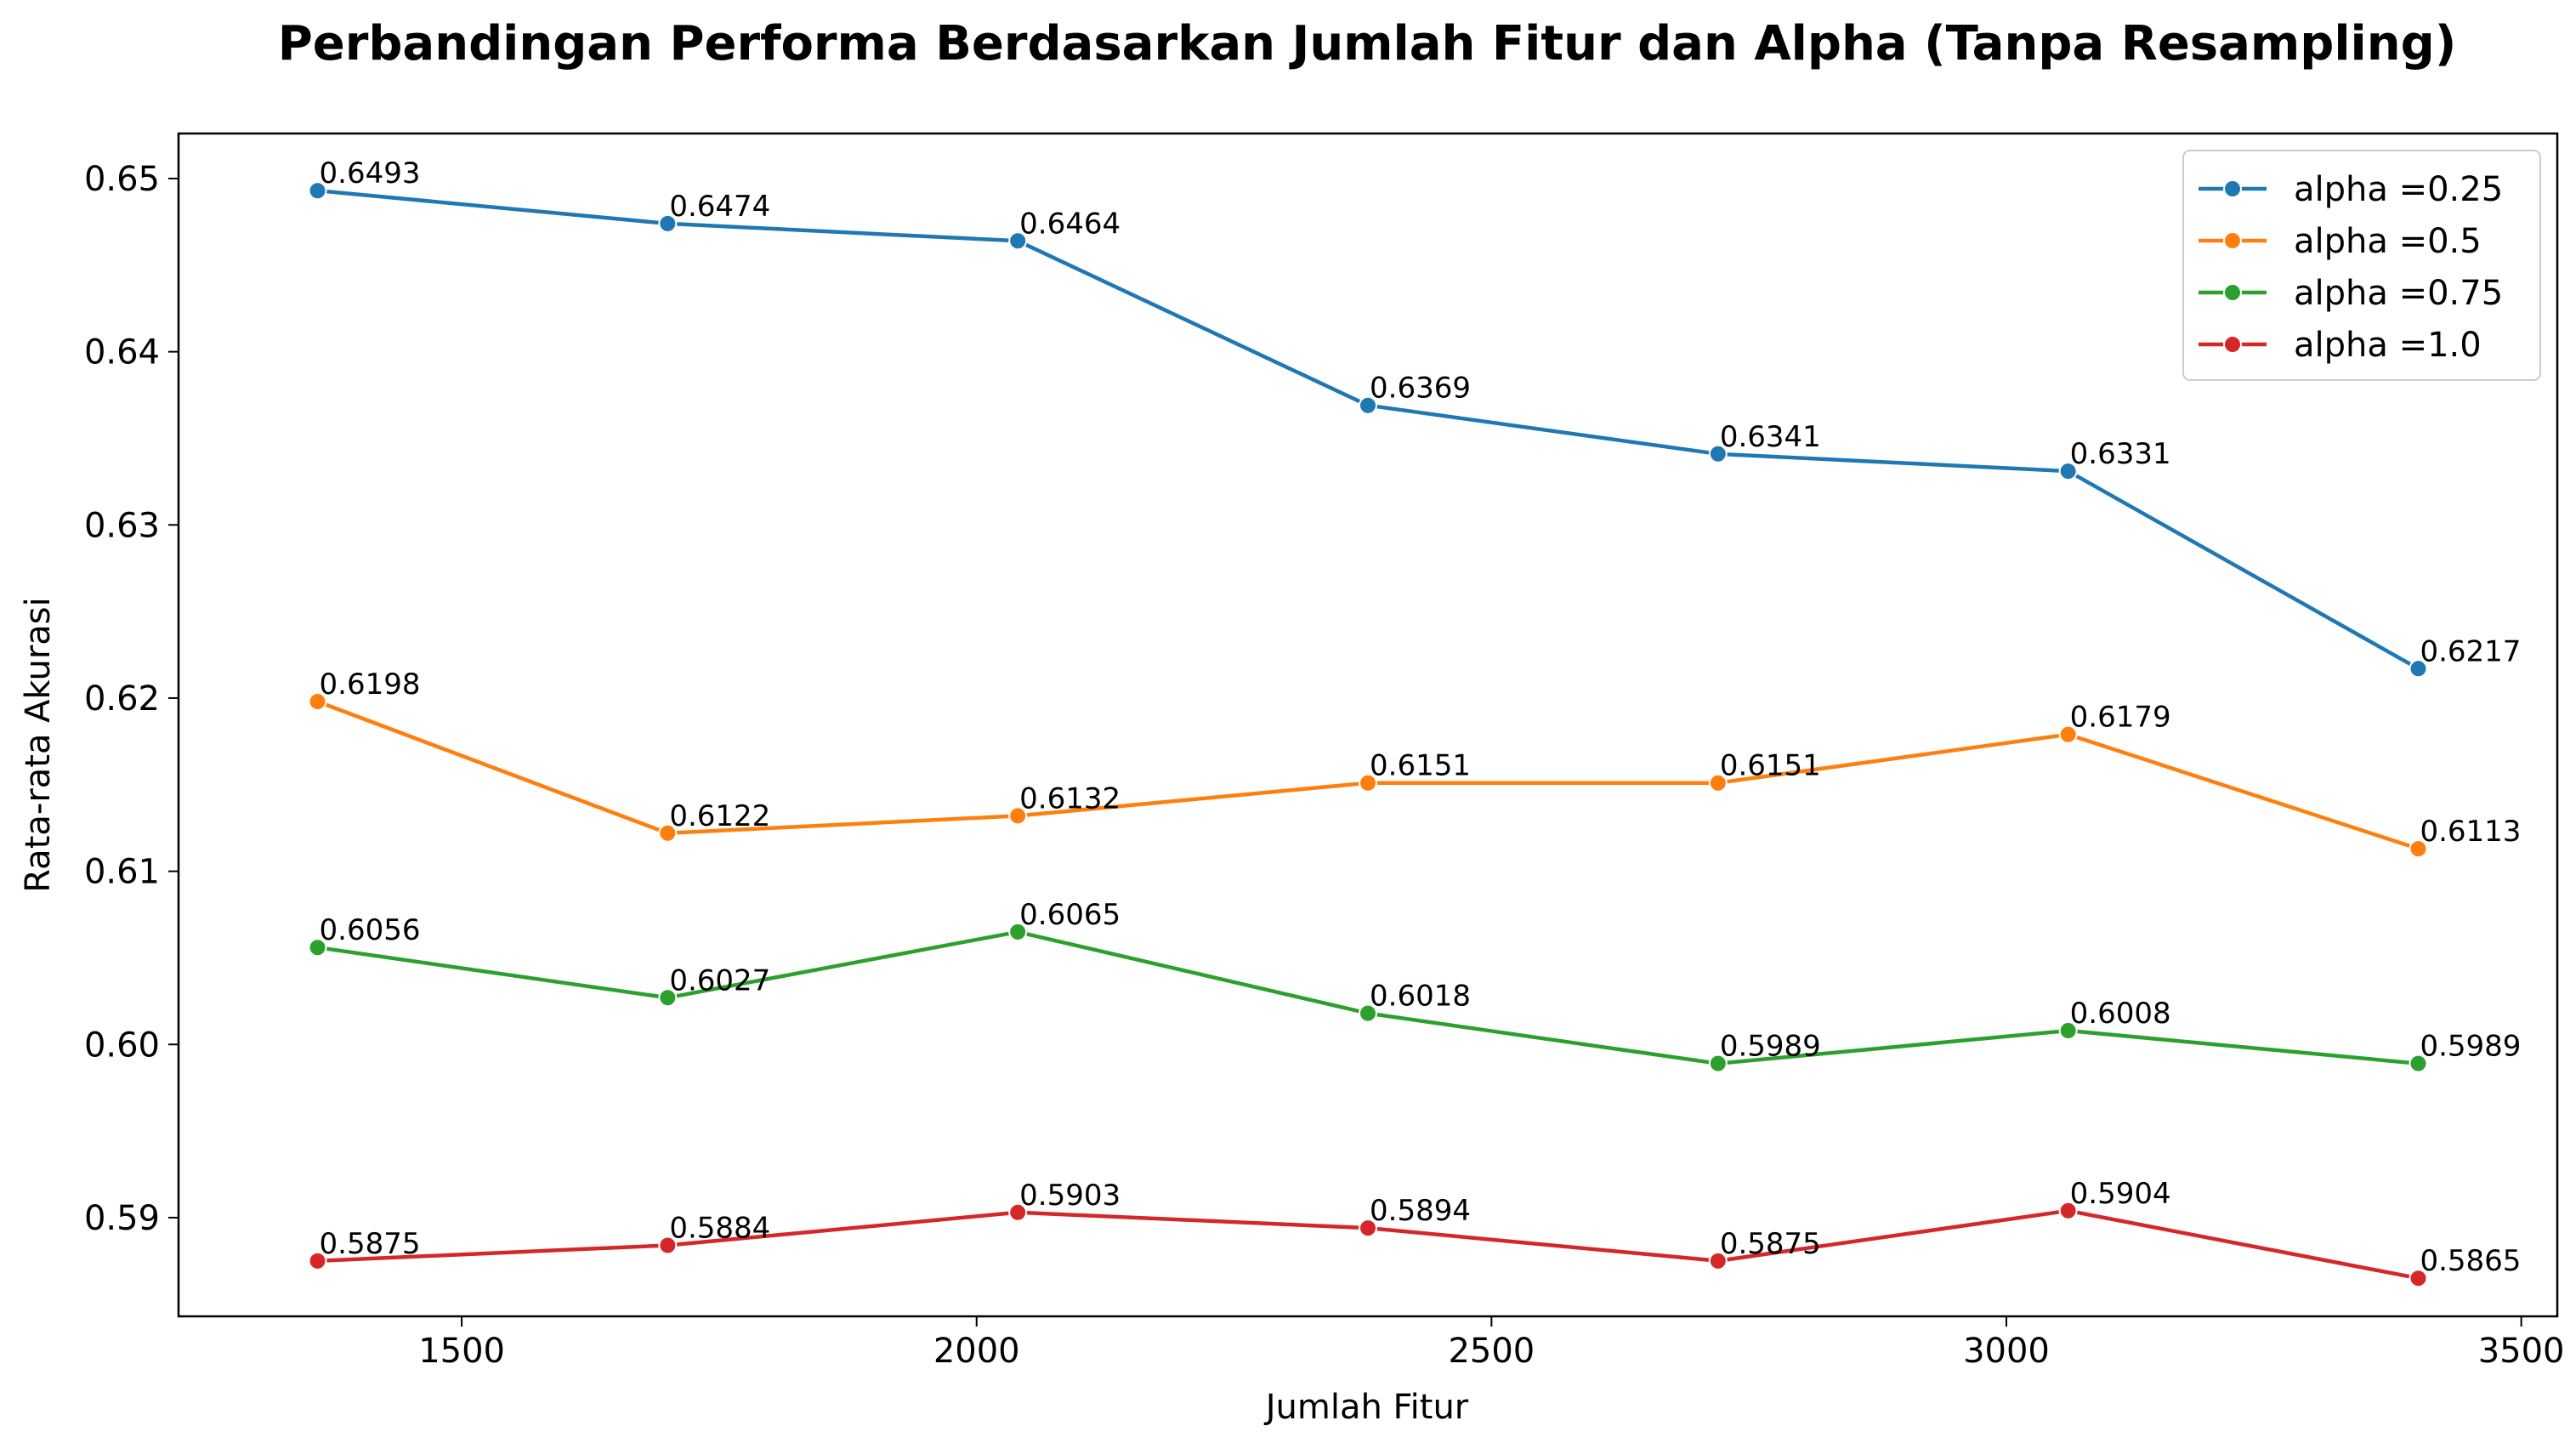 The image size is (2576, 1449). Describe the element at coordinates (371, 685) in the screenshot. I see `data-label: 0.6198` at that location.